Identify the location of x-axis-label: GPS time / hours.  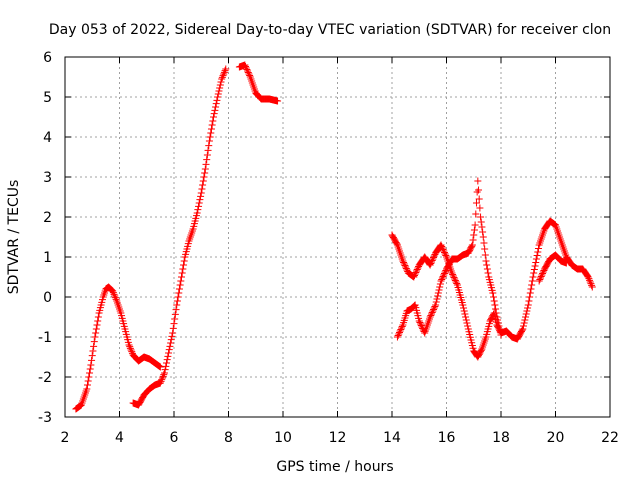
(334, 467).